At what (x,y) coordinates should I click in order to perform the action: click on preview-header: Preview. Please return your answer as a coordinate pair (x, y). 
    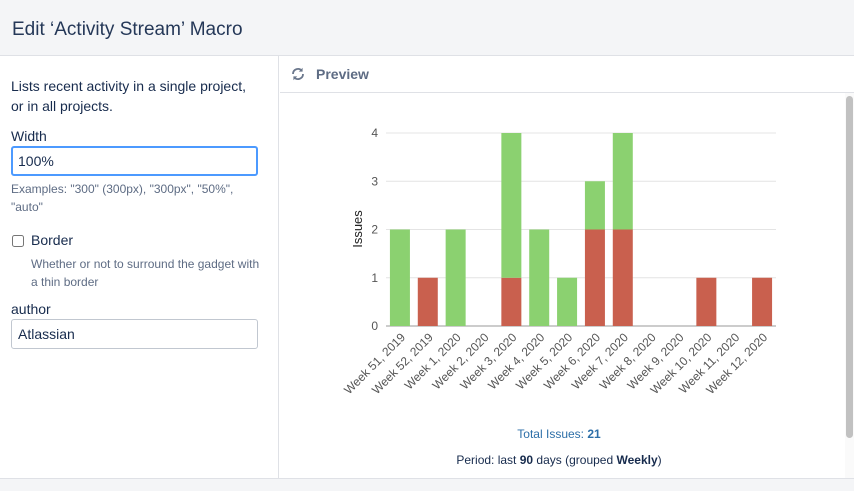
    Looking at the image, I should click on (567, 74).